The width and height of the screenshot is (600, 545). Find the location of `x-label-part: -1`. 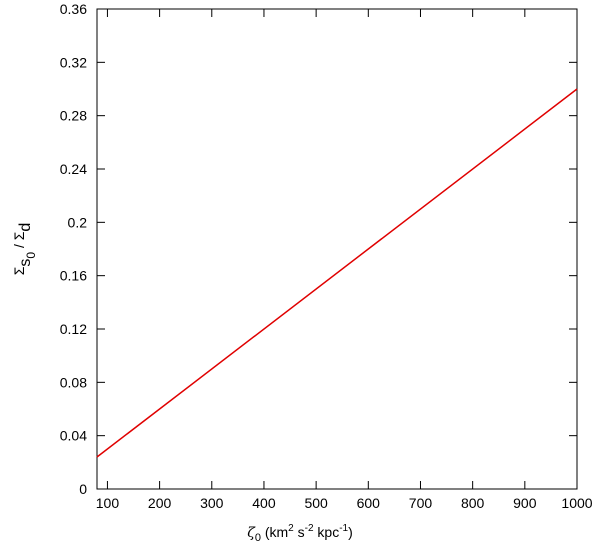

x-label-part: -1 is located at coordinates (343, 528).